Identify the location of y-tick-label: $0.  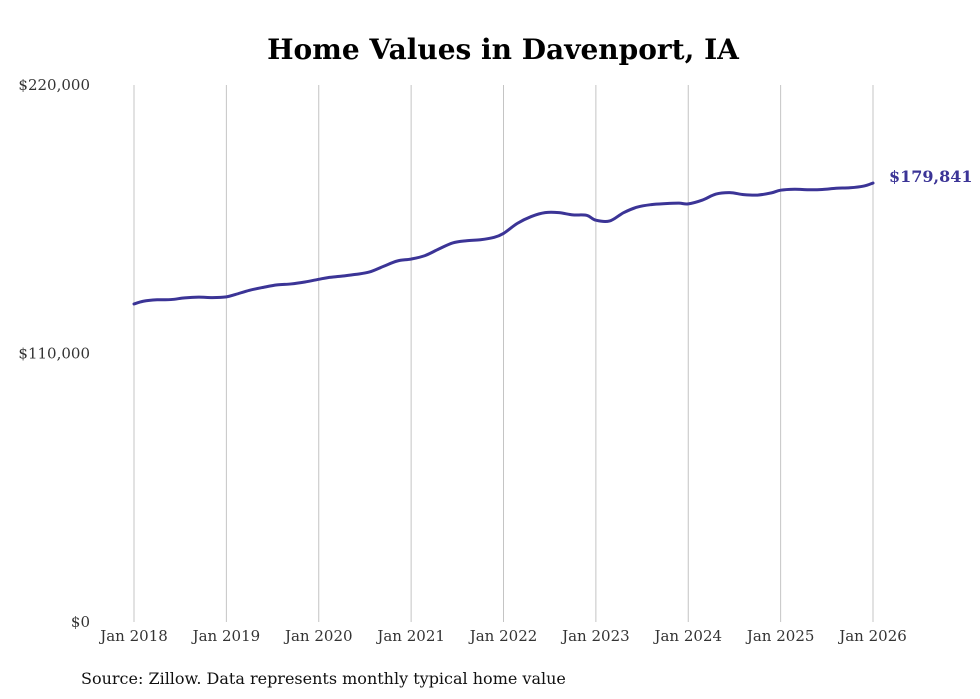
(80, 622).